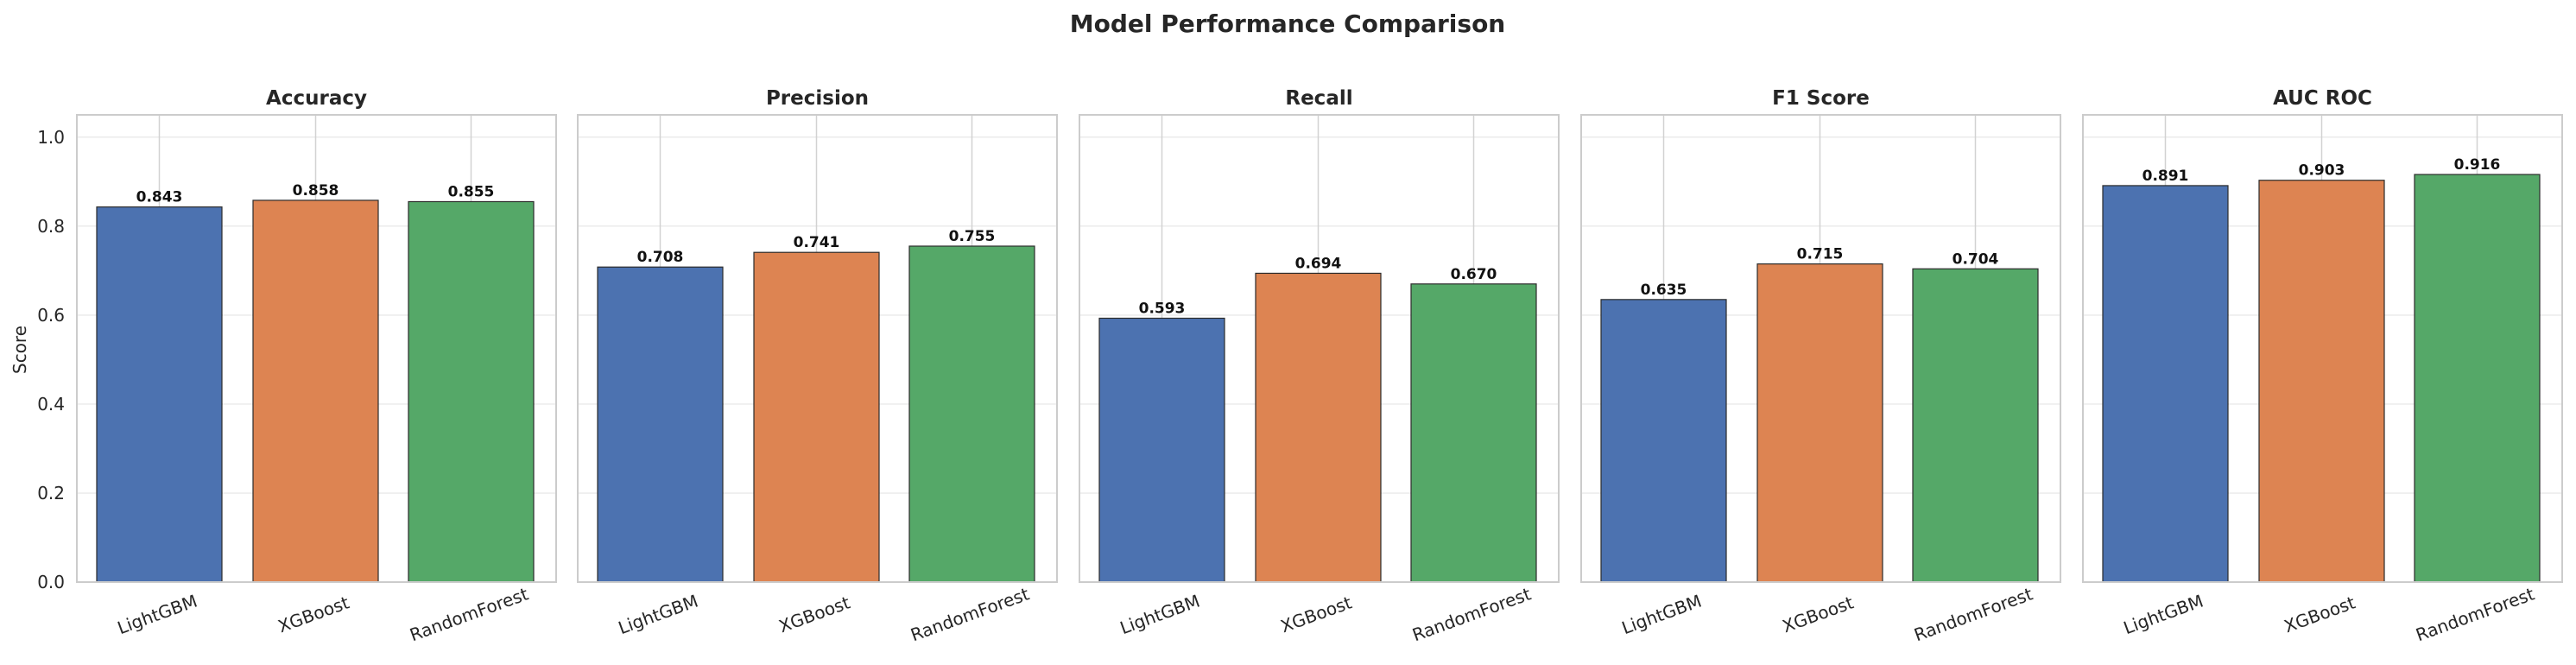 The image size is (2576, 665). What do you see at coordinates (51, 315) in the screenshot?
I see `y-tick-label: 0.6` at bounding box center [51, 315].